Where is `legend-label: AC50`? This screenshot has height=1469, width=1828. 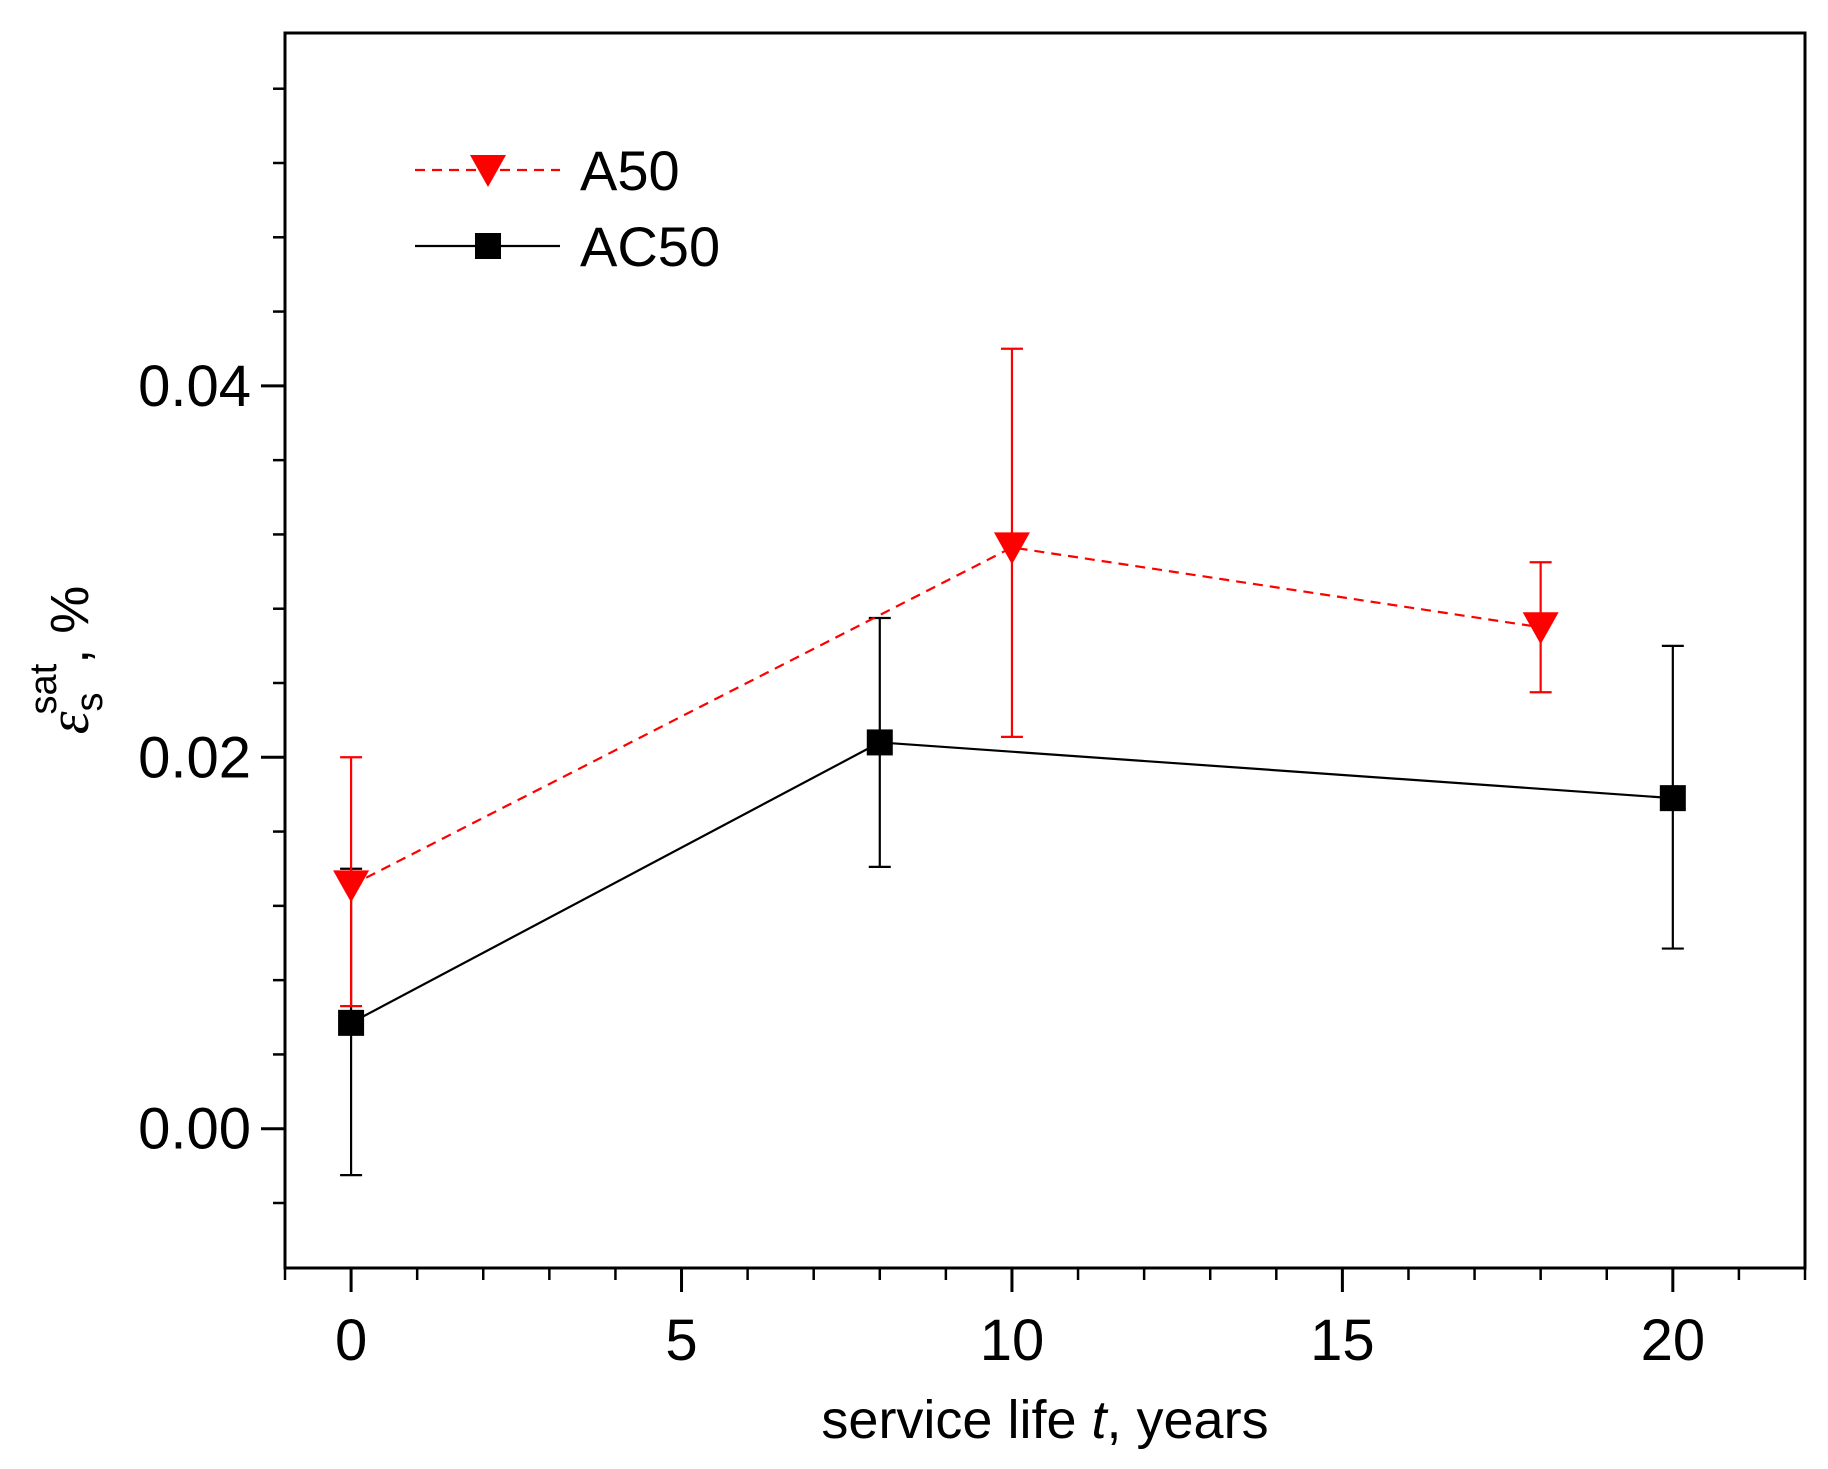 legend-label: AC50 is located at coordinates (650, 246).